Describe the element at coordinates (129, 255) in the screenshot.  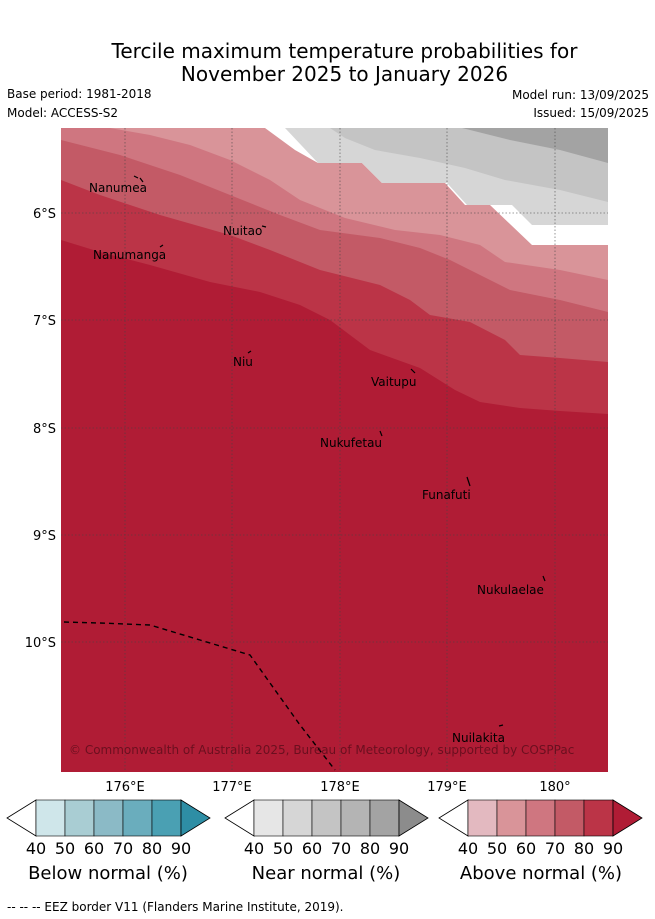
I see `island-label-nanumanga: Nanumanga` at that location.